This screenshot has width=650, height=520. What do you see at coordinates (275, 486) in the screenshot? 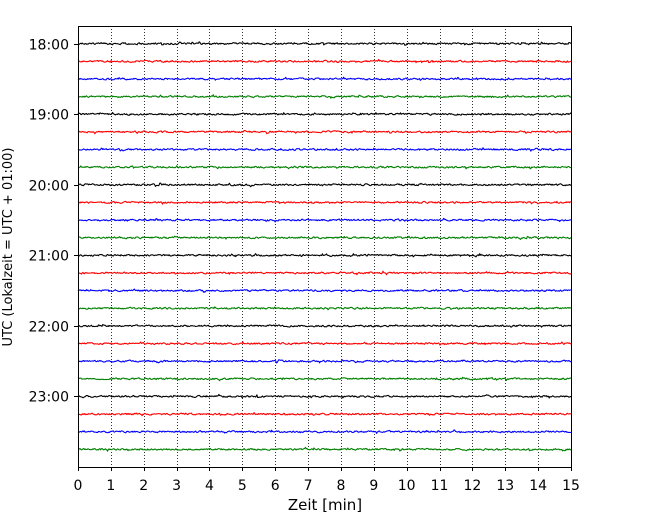
I see `x-tick-label-6: 6` at bounding box center [275, 486].